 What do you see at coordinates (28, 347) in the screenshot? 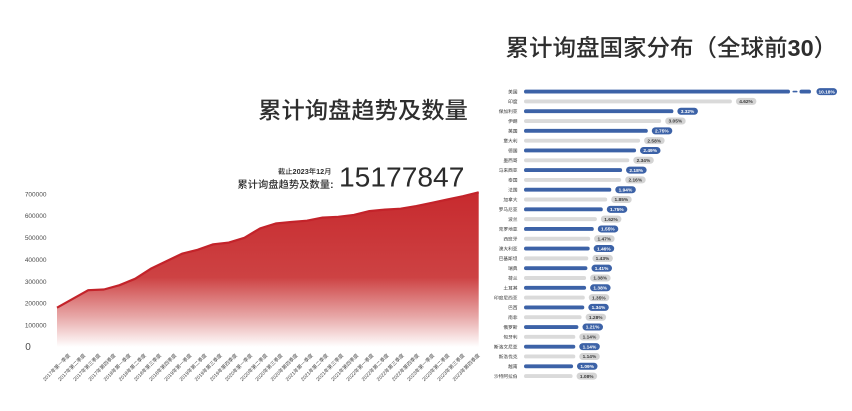
I see `svg-text: 0` at bounding box center [28, 347].